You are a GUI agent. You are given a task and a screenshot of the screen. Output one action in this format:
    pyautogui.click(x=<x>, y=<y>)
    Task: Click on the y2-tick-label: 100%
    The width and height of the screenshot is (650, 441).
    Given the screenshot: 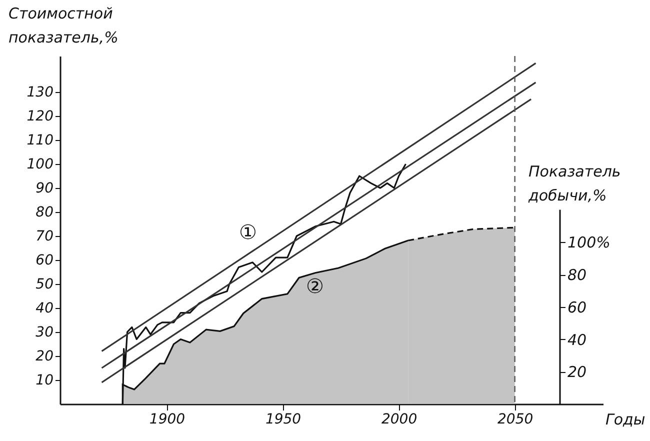 What is the action you would take?
    pyautogui.click(x=589, y=243)
    